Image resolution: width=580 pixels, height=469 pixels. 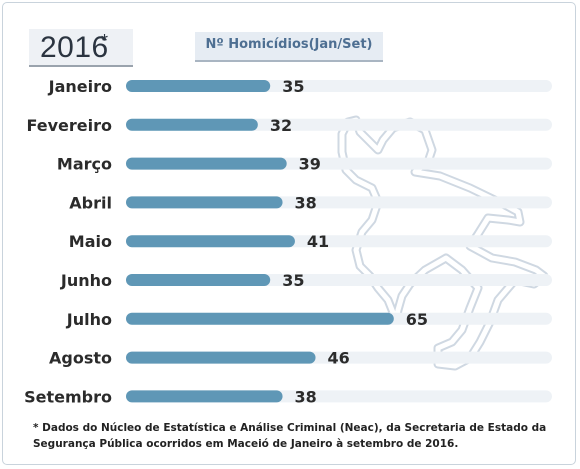 I want to click on category-label-março: Março, so click(x=84, y=164).